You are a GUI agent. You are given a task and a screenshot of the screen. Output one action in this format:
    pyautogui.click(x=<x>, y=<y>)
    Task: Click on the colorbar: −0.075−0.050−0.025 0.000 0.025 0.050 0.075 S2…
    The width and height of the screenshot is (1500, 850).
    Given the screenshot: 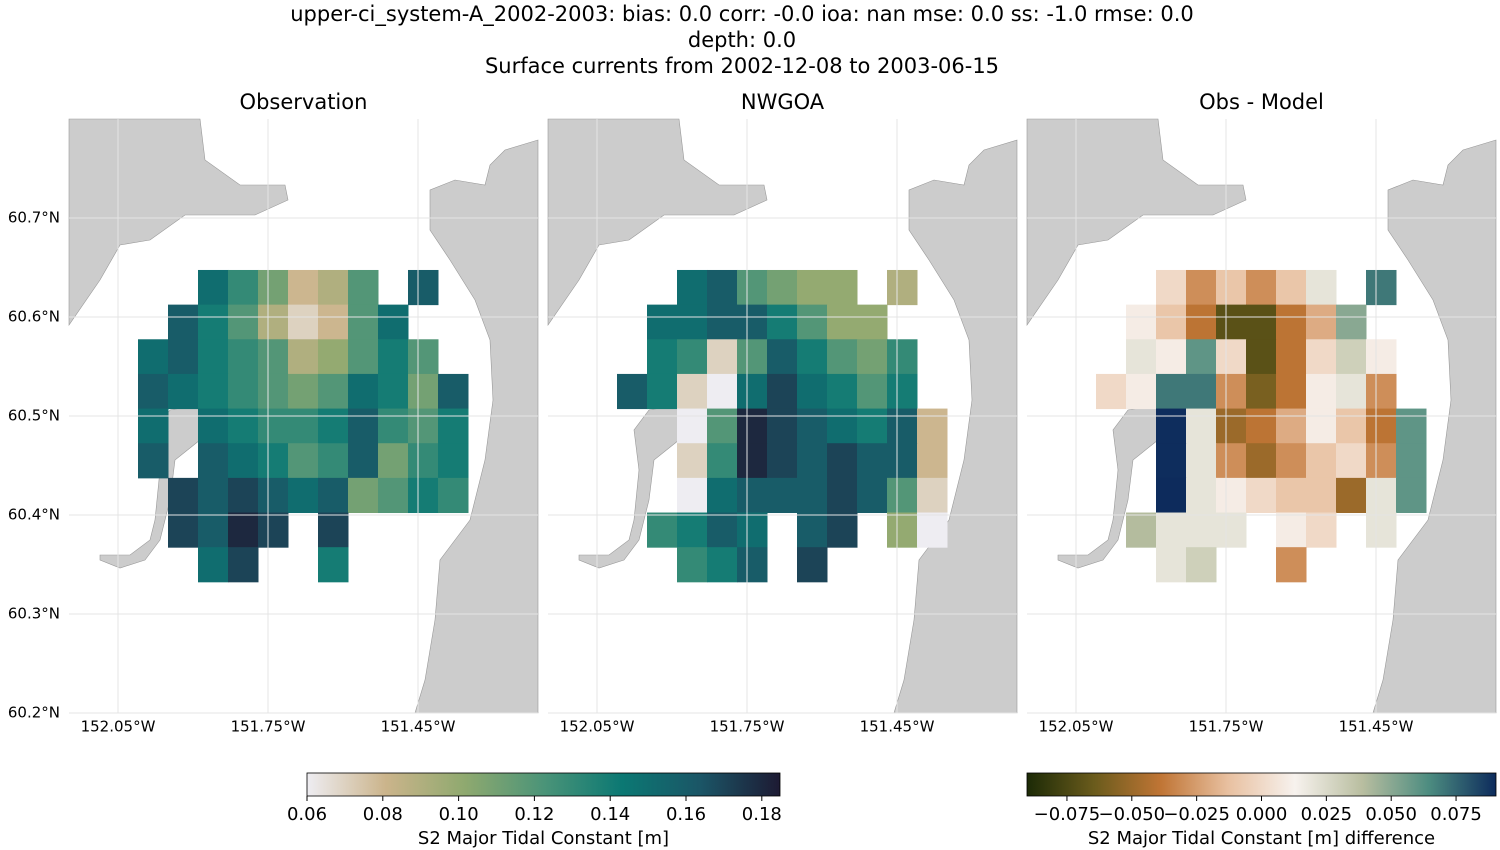 What is the action you would take?
    pyautogui.click(x=1261, y=810)
    